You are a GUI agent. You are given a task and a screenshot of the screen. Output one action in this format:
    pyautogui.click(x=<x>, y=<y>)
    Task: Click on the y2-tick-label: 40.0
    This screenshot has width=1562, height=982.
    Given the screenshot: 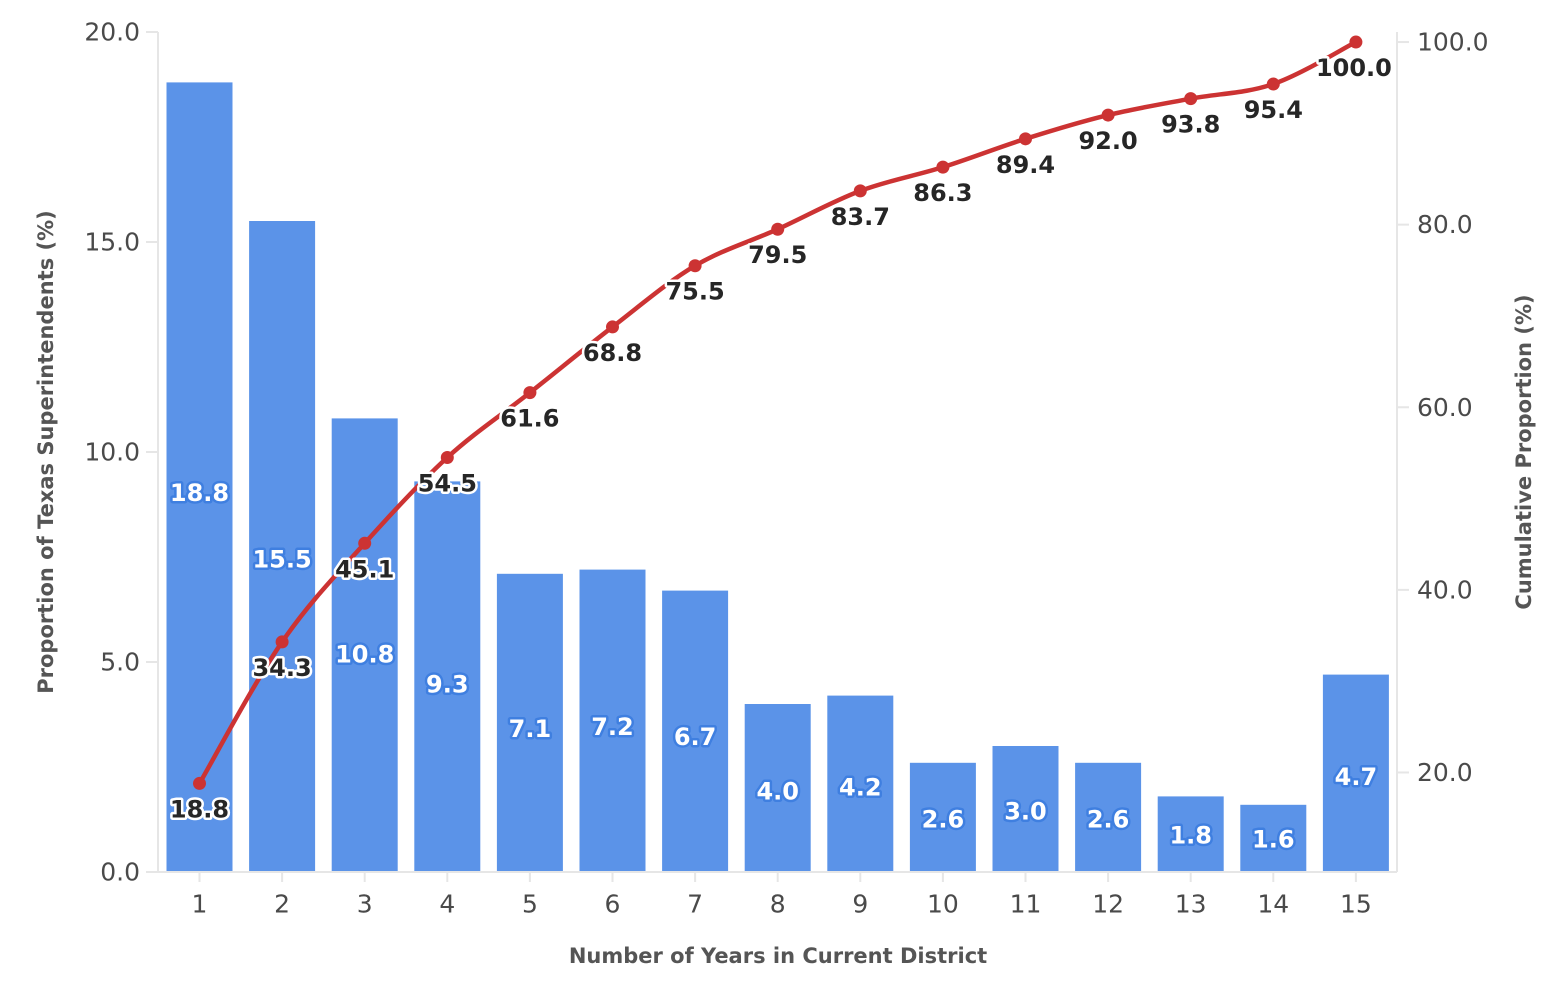 What is the action you would take?
    pyautogui.click(x=1445, y=589)
    